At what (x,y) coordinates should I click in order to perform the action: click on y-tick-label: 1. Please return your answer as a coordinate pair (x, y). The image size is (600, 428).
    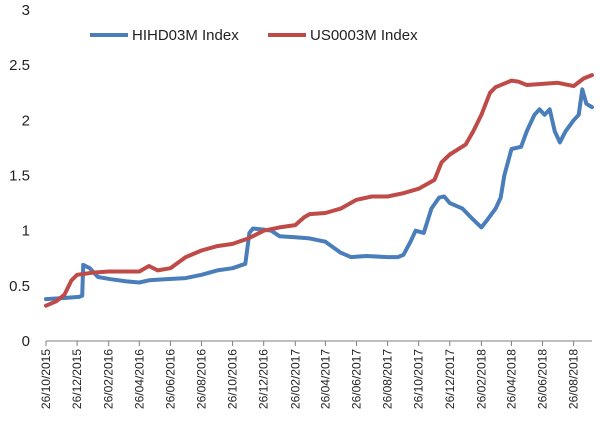
    Looking at the image, I should click on (26, 231).